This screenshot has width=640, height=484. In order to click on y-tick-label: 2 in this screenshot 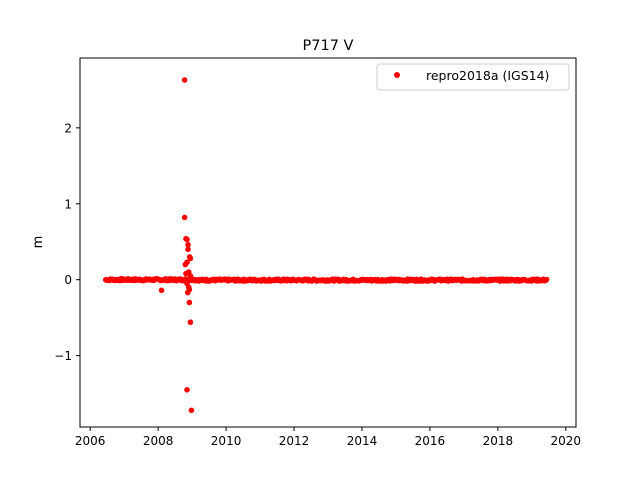, I will do `click(68, 128)`.